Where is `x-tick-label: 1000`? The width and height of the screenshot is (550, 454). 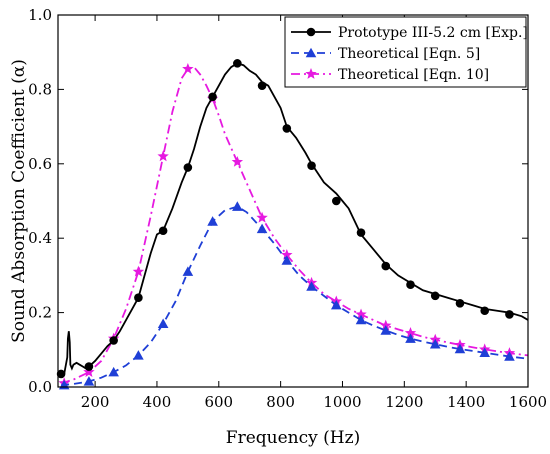
x-tick-label: 1000 is located at coordinates (342, 402).